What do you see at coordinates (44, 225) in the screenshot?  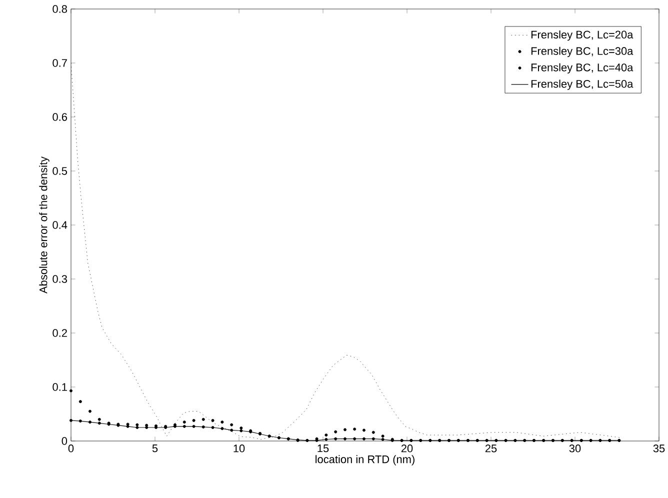 I see `y-axis-title: Absolute error of the density` at bounding box center [44, 225].